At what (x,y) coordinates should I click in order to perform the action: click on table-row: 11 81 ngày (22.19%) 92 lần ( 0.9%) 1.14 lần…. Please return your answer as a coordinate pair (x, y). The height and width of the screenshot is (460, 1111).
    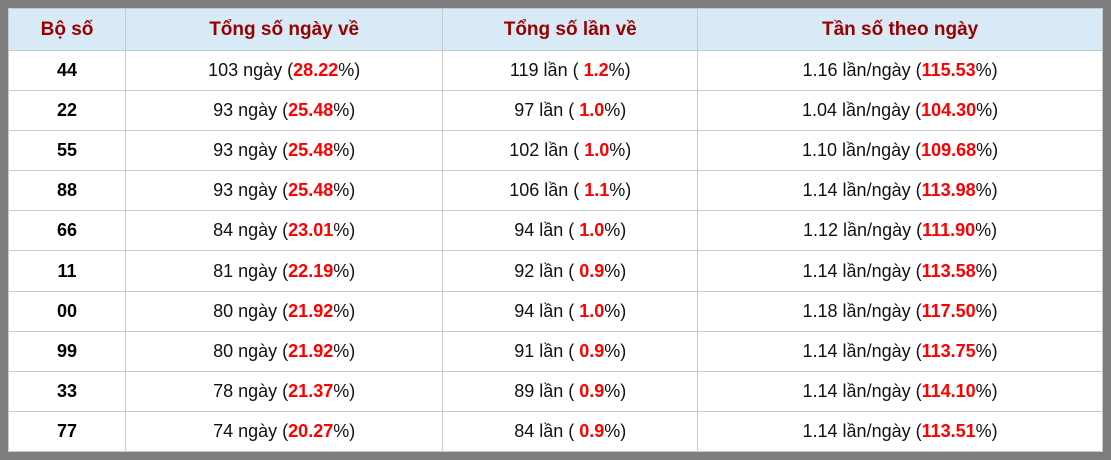
    Looking at the image, I should click on (555, 271).